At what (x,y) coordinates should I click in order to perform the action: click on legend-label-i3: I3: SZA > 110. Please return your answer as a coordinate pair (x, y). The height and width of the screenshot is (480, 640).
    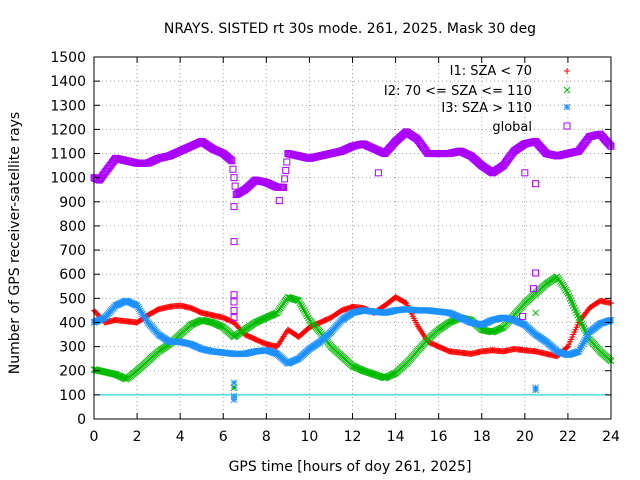
    Looking at the image, I should click on (486, 108).